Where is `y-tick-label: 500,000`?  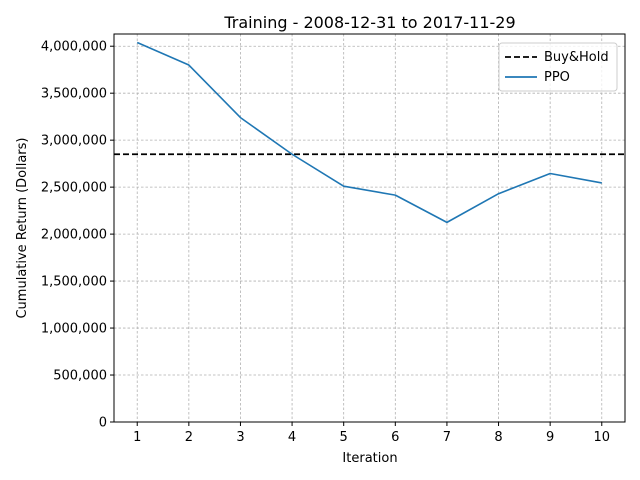
y-tick-label: 500,000 is located at coordinates (80, 376).